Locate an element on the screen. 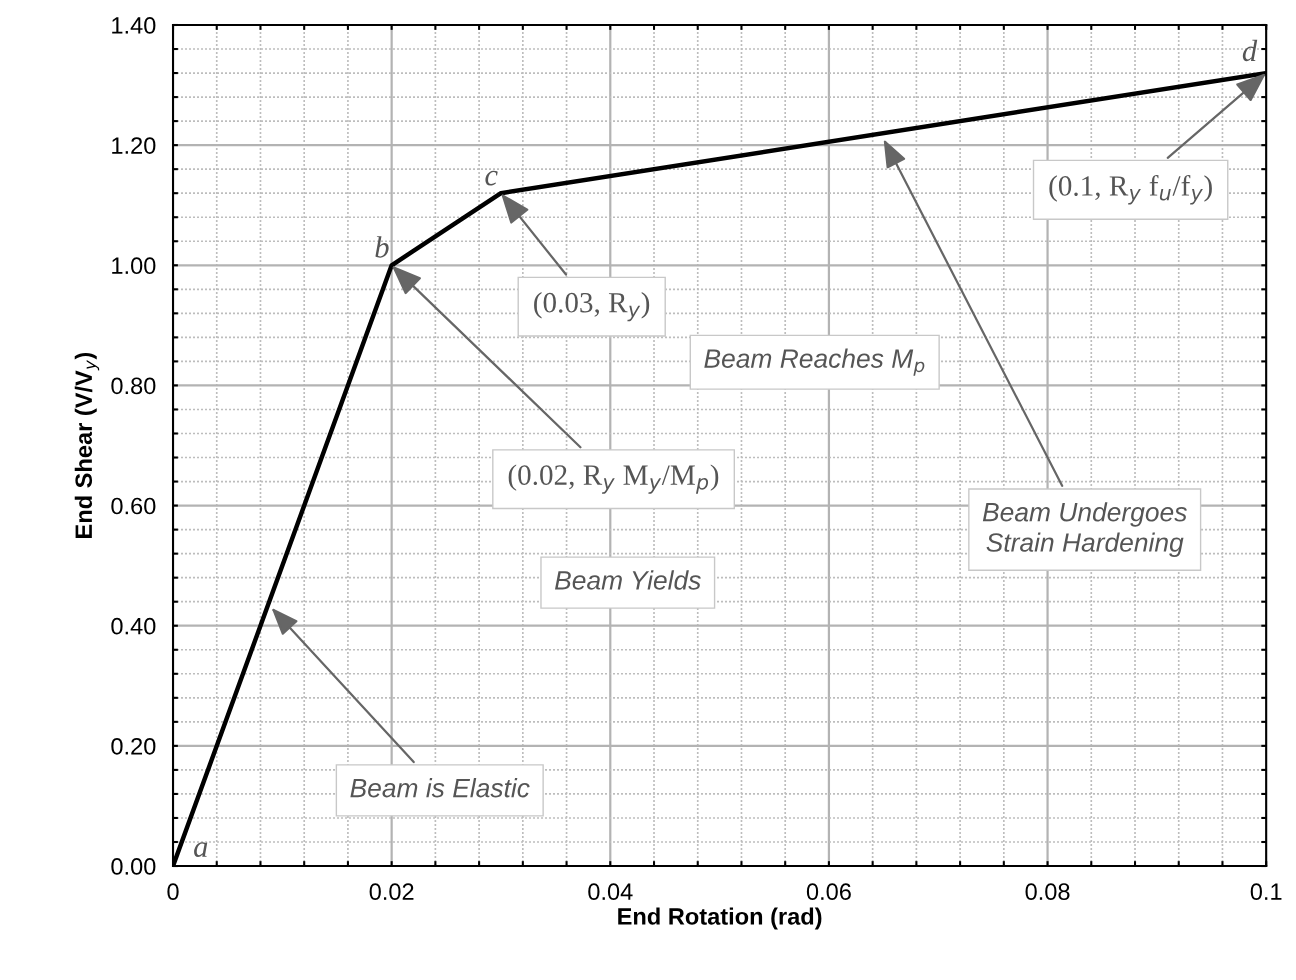  y-tick-label: 0.20 is located at coordinates (133, 746).